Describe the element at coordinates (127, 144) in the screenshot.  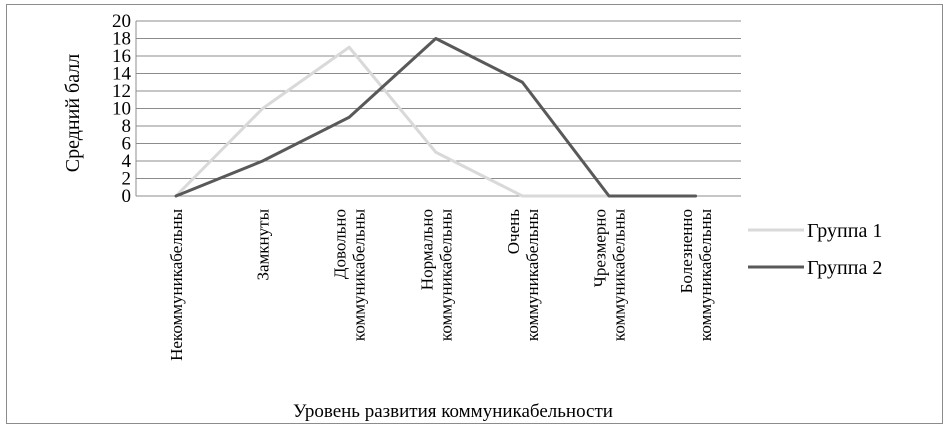
I see `y-tick-label: 6` at that location.